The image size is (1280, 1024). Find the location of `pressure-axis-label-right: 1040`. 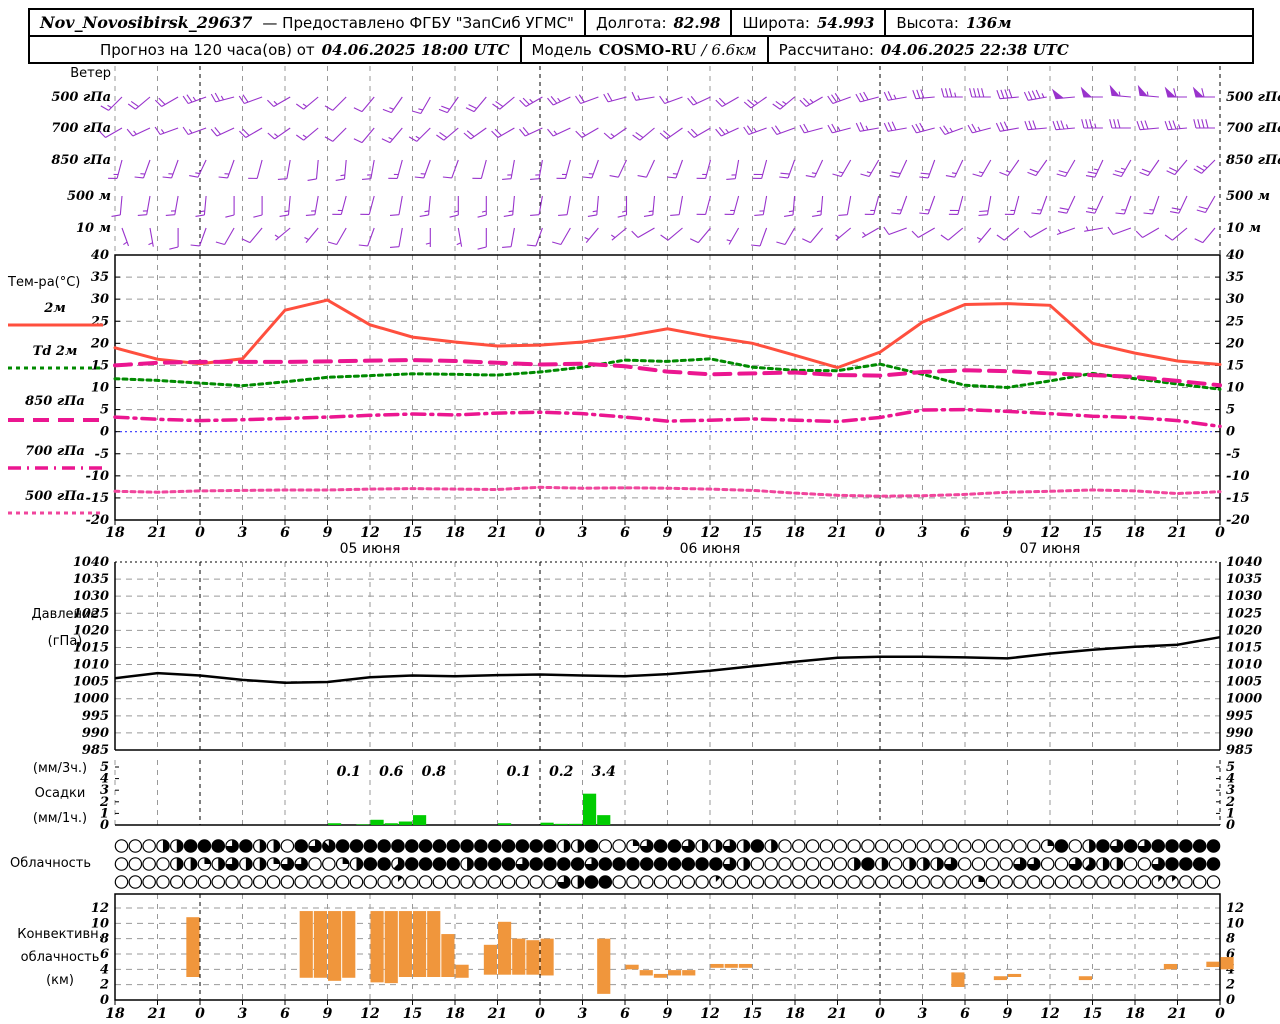

pressure-axis-label-right: 1040 is located at coordinates (1244, 562).